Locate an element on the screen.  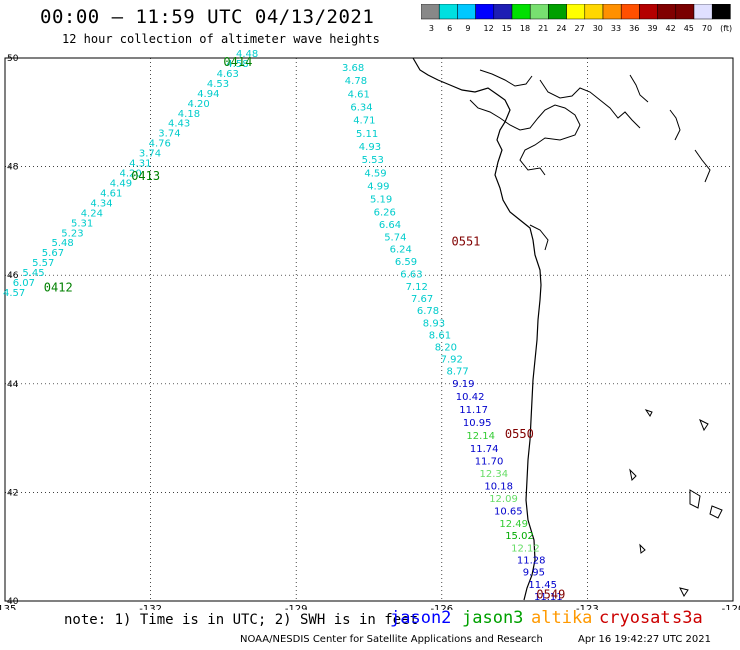
lat-tick-label: 44 is located at coordinates (13, 385).